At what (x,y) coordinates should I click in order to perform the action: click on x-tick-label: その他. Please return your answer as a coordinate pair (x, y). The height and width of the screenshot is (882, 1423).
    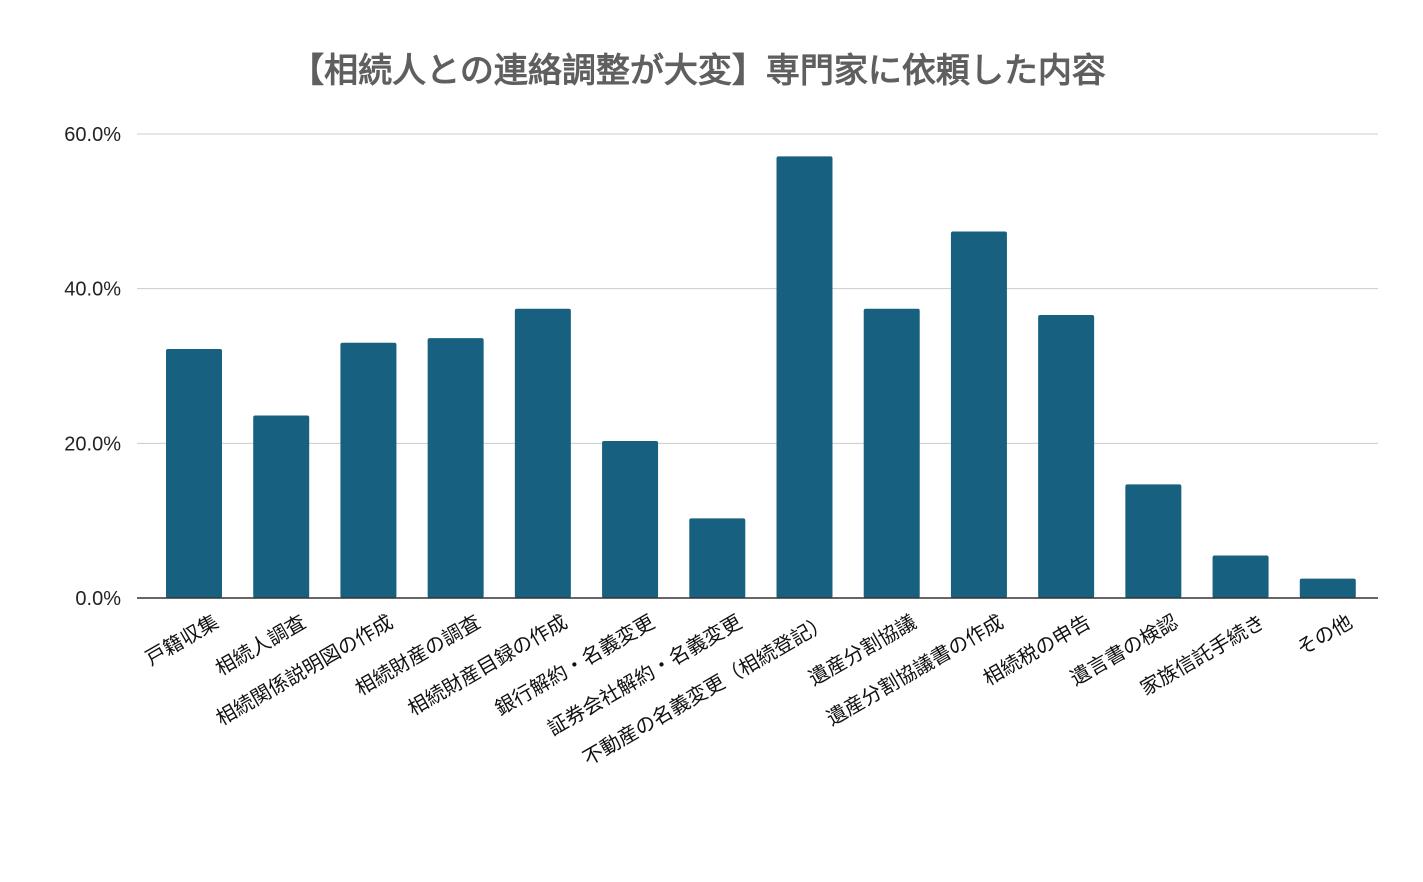
    Looking at the image, I should click on (1324, 635).